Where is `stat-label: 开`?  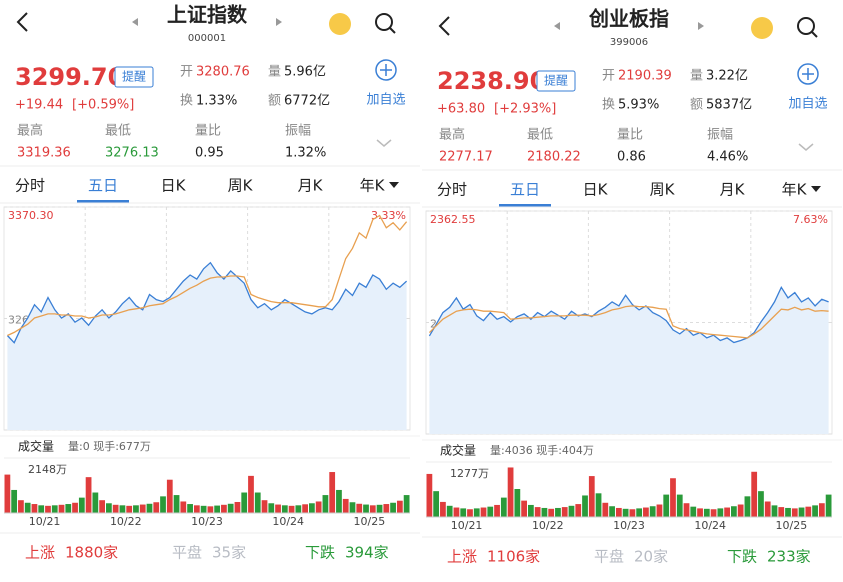
stat-label: 开 is located at coordinates (608, 76).